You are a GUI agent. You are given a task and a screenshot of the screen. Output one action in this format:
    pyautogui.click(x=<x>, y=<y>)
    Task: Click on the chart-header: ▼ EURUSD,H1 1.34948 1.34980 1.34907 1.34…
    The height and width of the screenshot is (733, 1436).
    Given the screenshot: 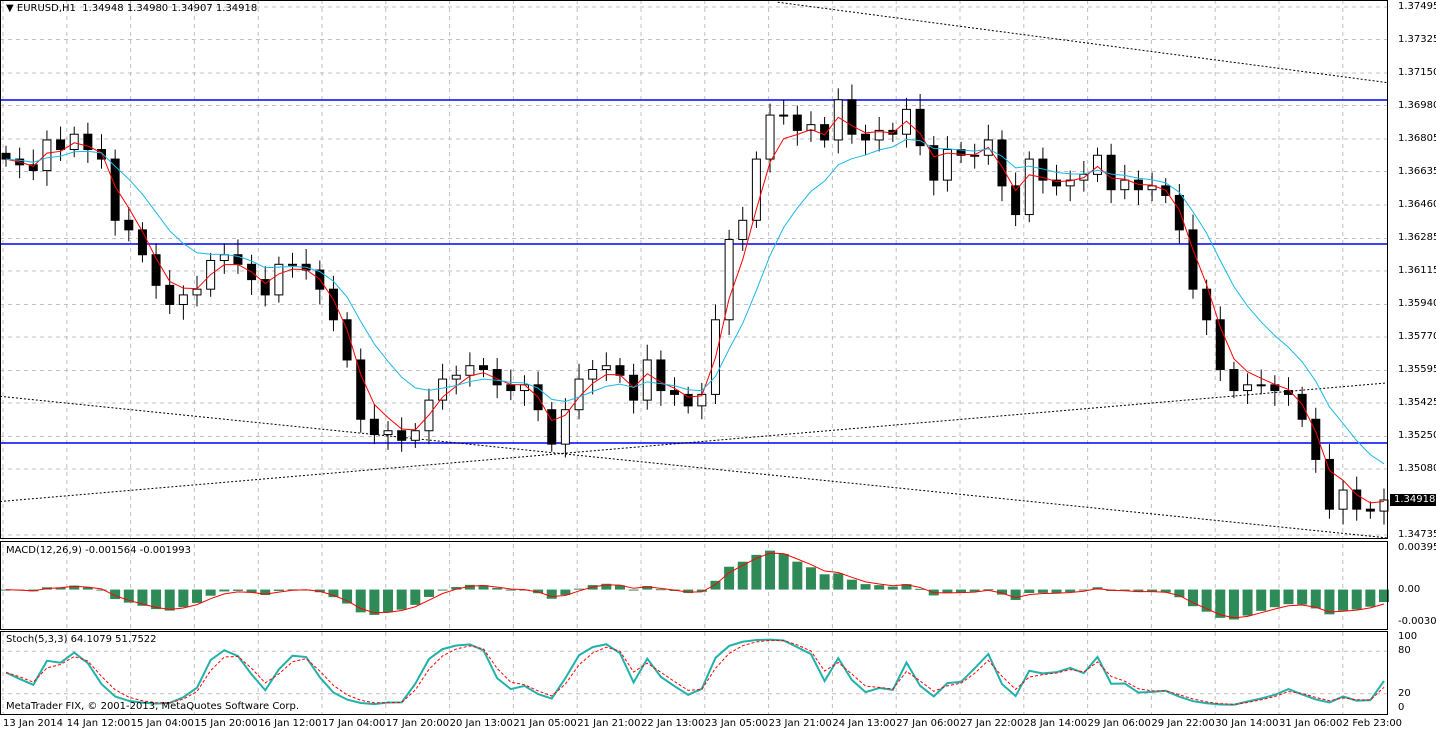 What is the action you would take?
    pyautogui.click(x=131, y=8)
    